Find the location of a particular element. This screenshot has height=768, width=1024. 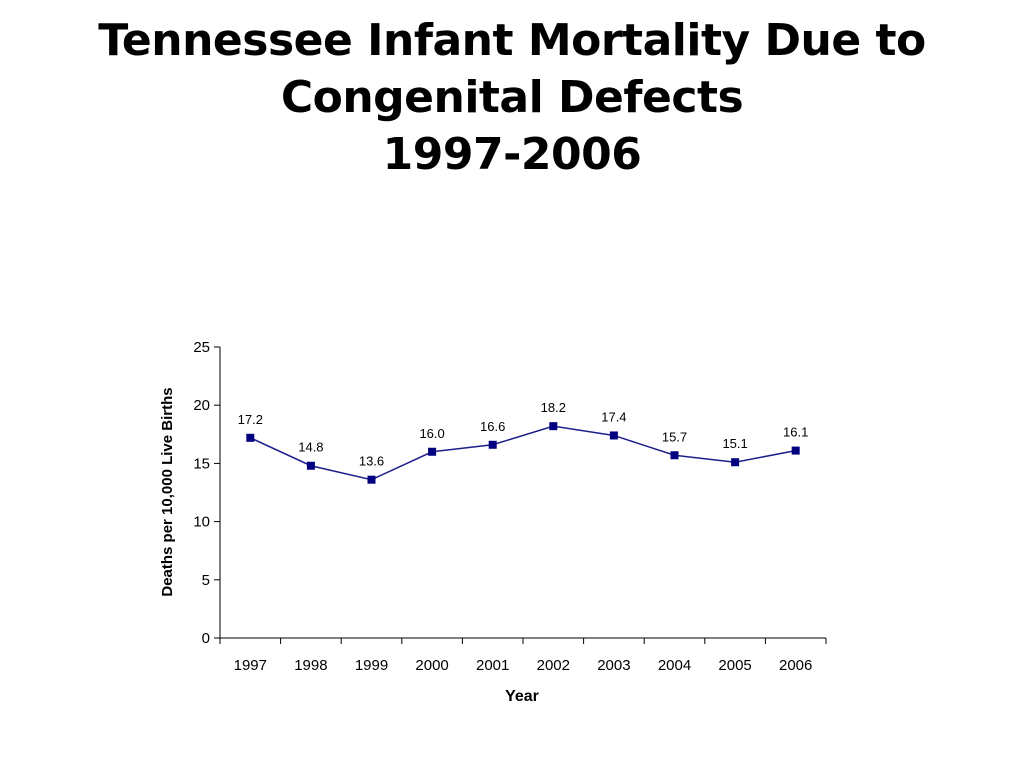

x-tick-label: 2005 is located at coordinates (734, 665).